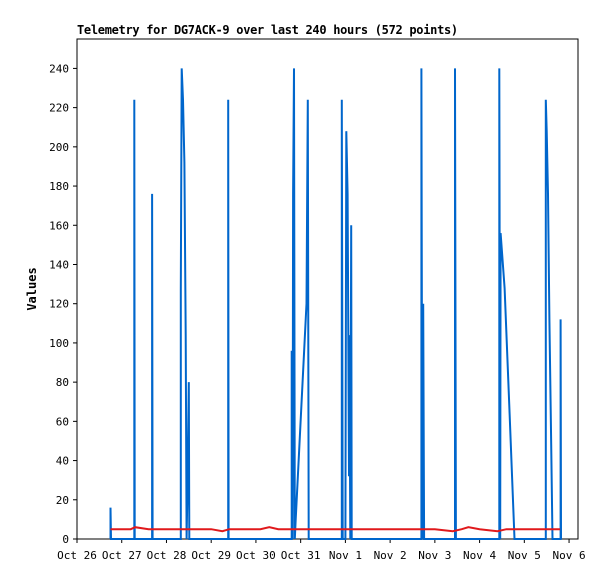 This screenshot has height=579, width=615. I want to click on y-tick-label: 40, so click(62, 461).